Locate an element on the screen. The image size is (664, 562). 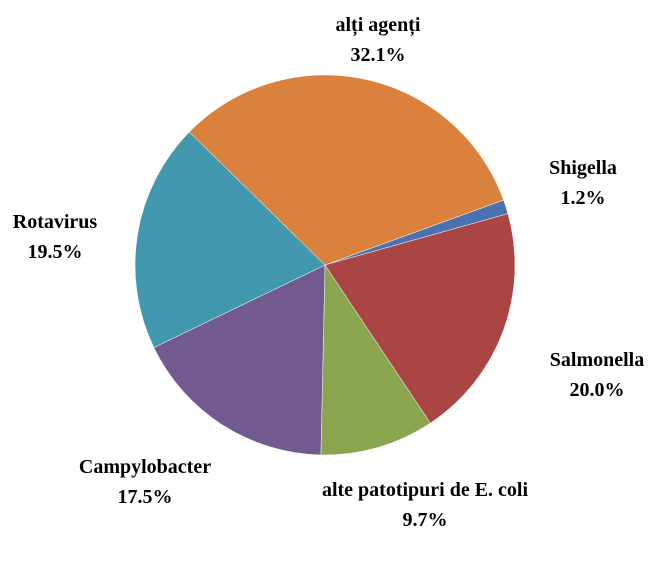
value-label: 1.2% is located at coordinates (583, 198).